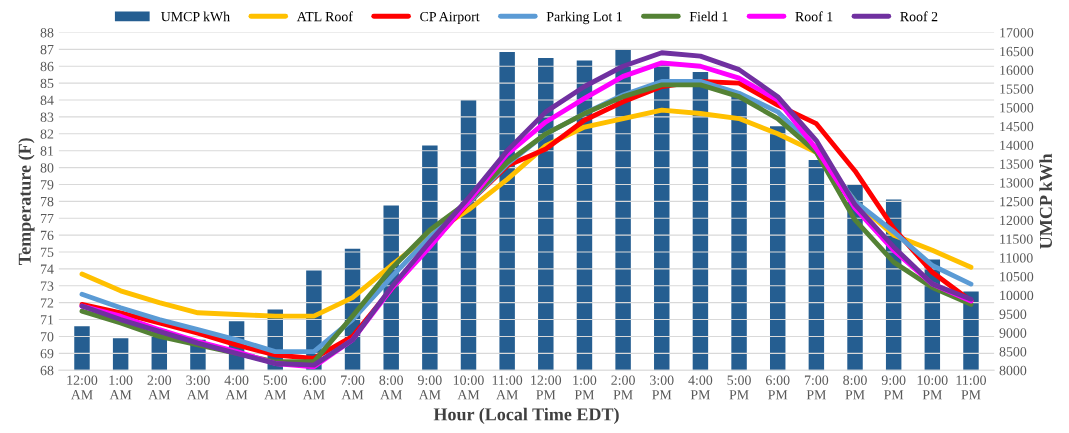 This screenshot has height=433, width=1069. Describe the element at coordinates (1013, 314) in the screenshot. I see `y2-tick-label: 9500` at that location.